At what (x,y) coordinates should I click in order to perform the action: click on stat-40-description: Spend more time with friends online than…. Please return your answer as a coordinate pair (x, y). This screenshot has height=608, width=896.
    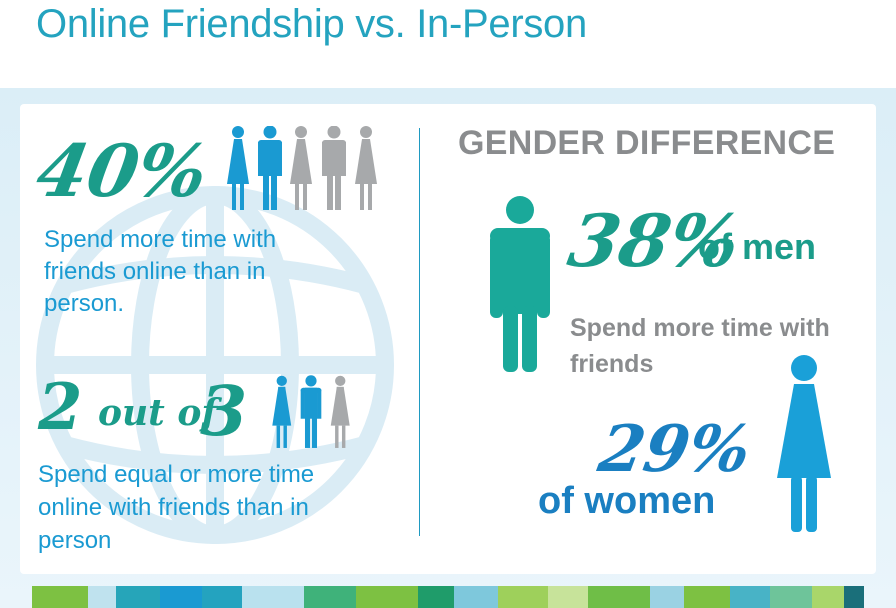
    Looking at the image, I should click on (160, 271).